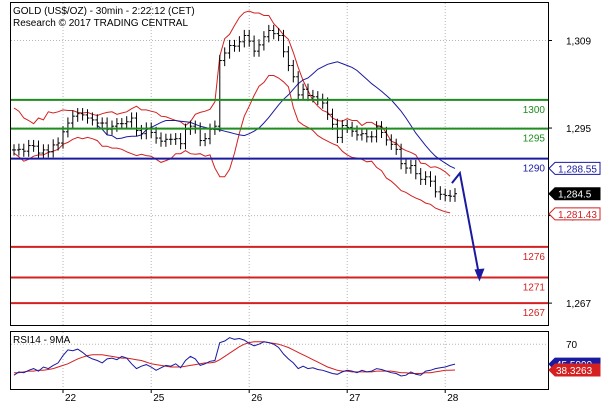 The width and height of the screenshot is (612, 407). I want to click on price-tick-label: 1,309, so click(578, 42).